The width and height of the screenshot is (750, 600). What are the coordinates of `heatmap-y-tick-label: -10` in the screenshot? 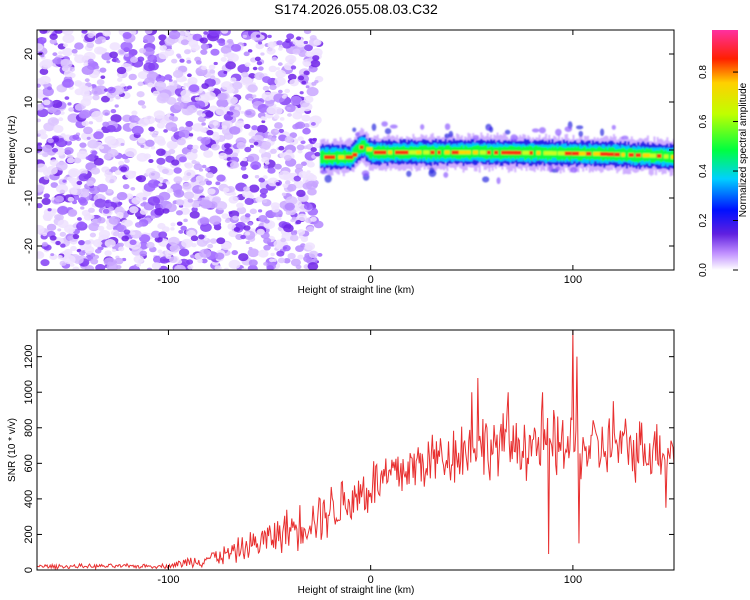 It's located at (29, 198).